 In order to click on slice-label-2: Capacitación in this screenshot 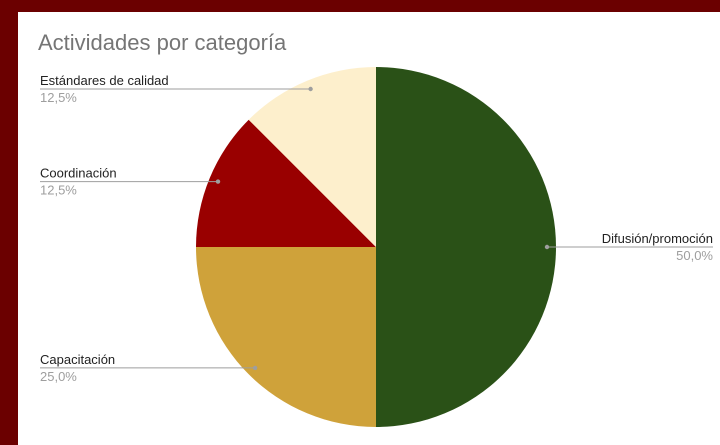, I will do `click(77, 359)`.